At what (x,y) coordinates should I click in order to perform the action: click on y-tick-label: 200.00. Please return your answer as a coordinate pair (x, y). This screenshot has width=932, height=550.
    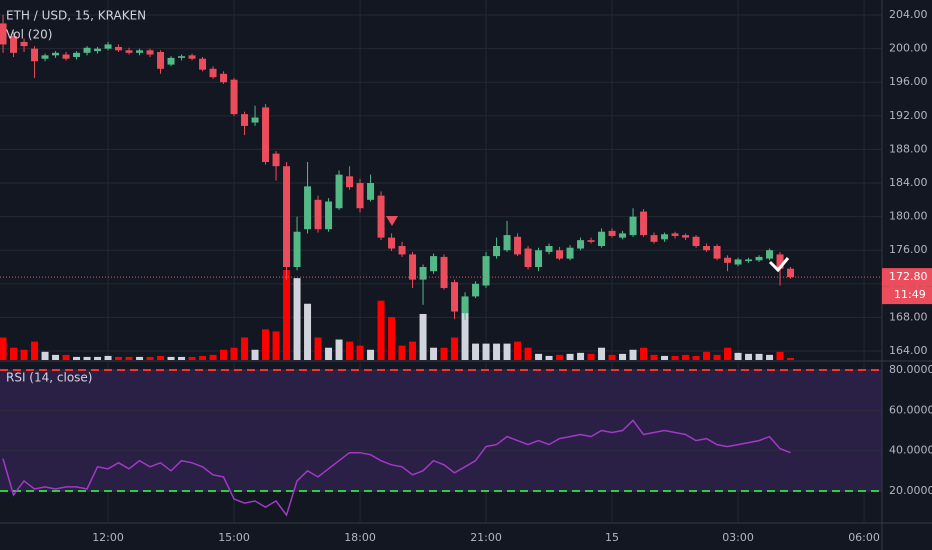
    Looking at the image, I should click on (908, 48).